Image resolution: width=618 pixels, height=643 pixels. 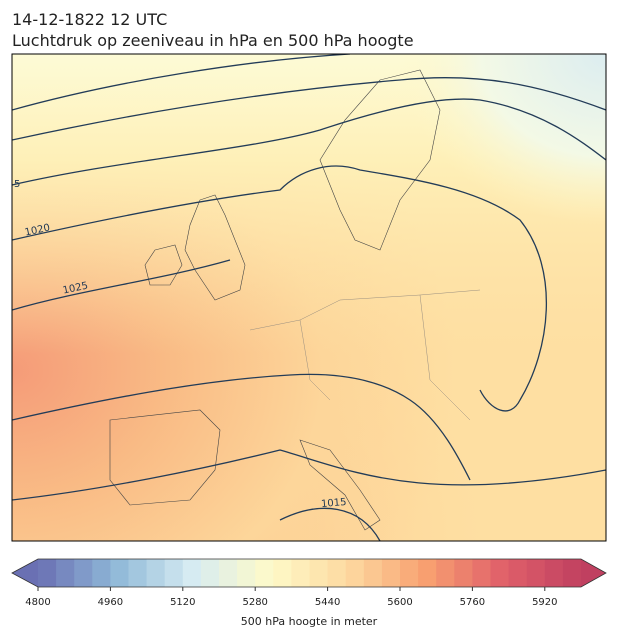 What do you see at coordinates (472, 602) in the screenshot?
I see `colorbar-tick-label: 5760` at bounding box center [472, 602].